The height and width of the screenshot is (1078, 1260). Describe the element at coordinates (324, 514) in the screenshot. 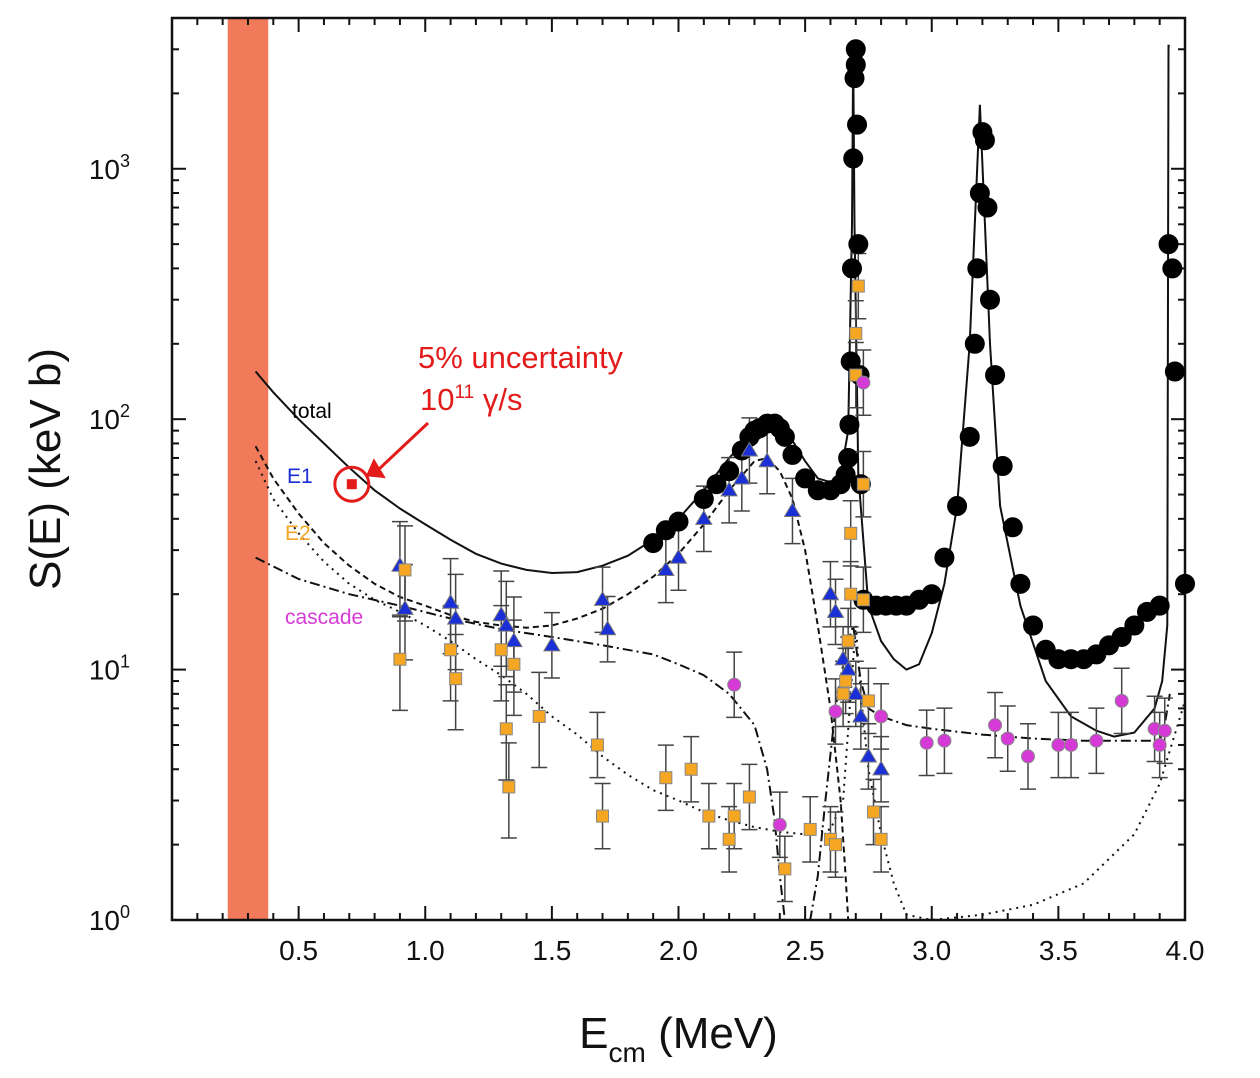

I see `curve-labels: total E1 E2 cascade` at that location.